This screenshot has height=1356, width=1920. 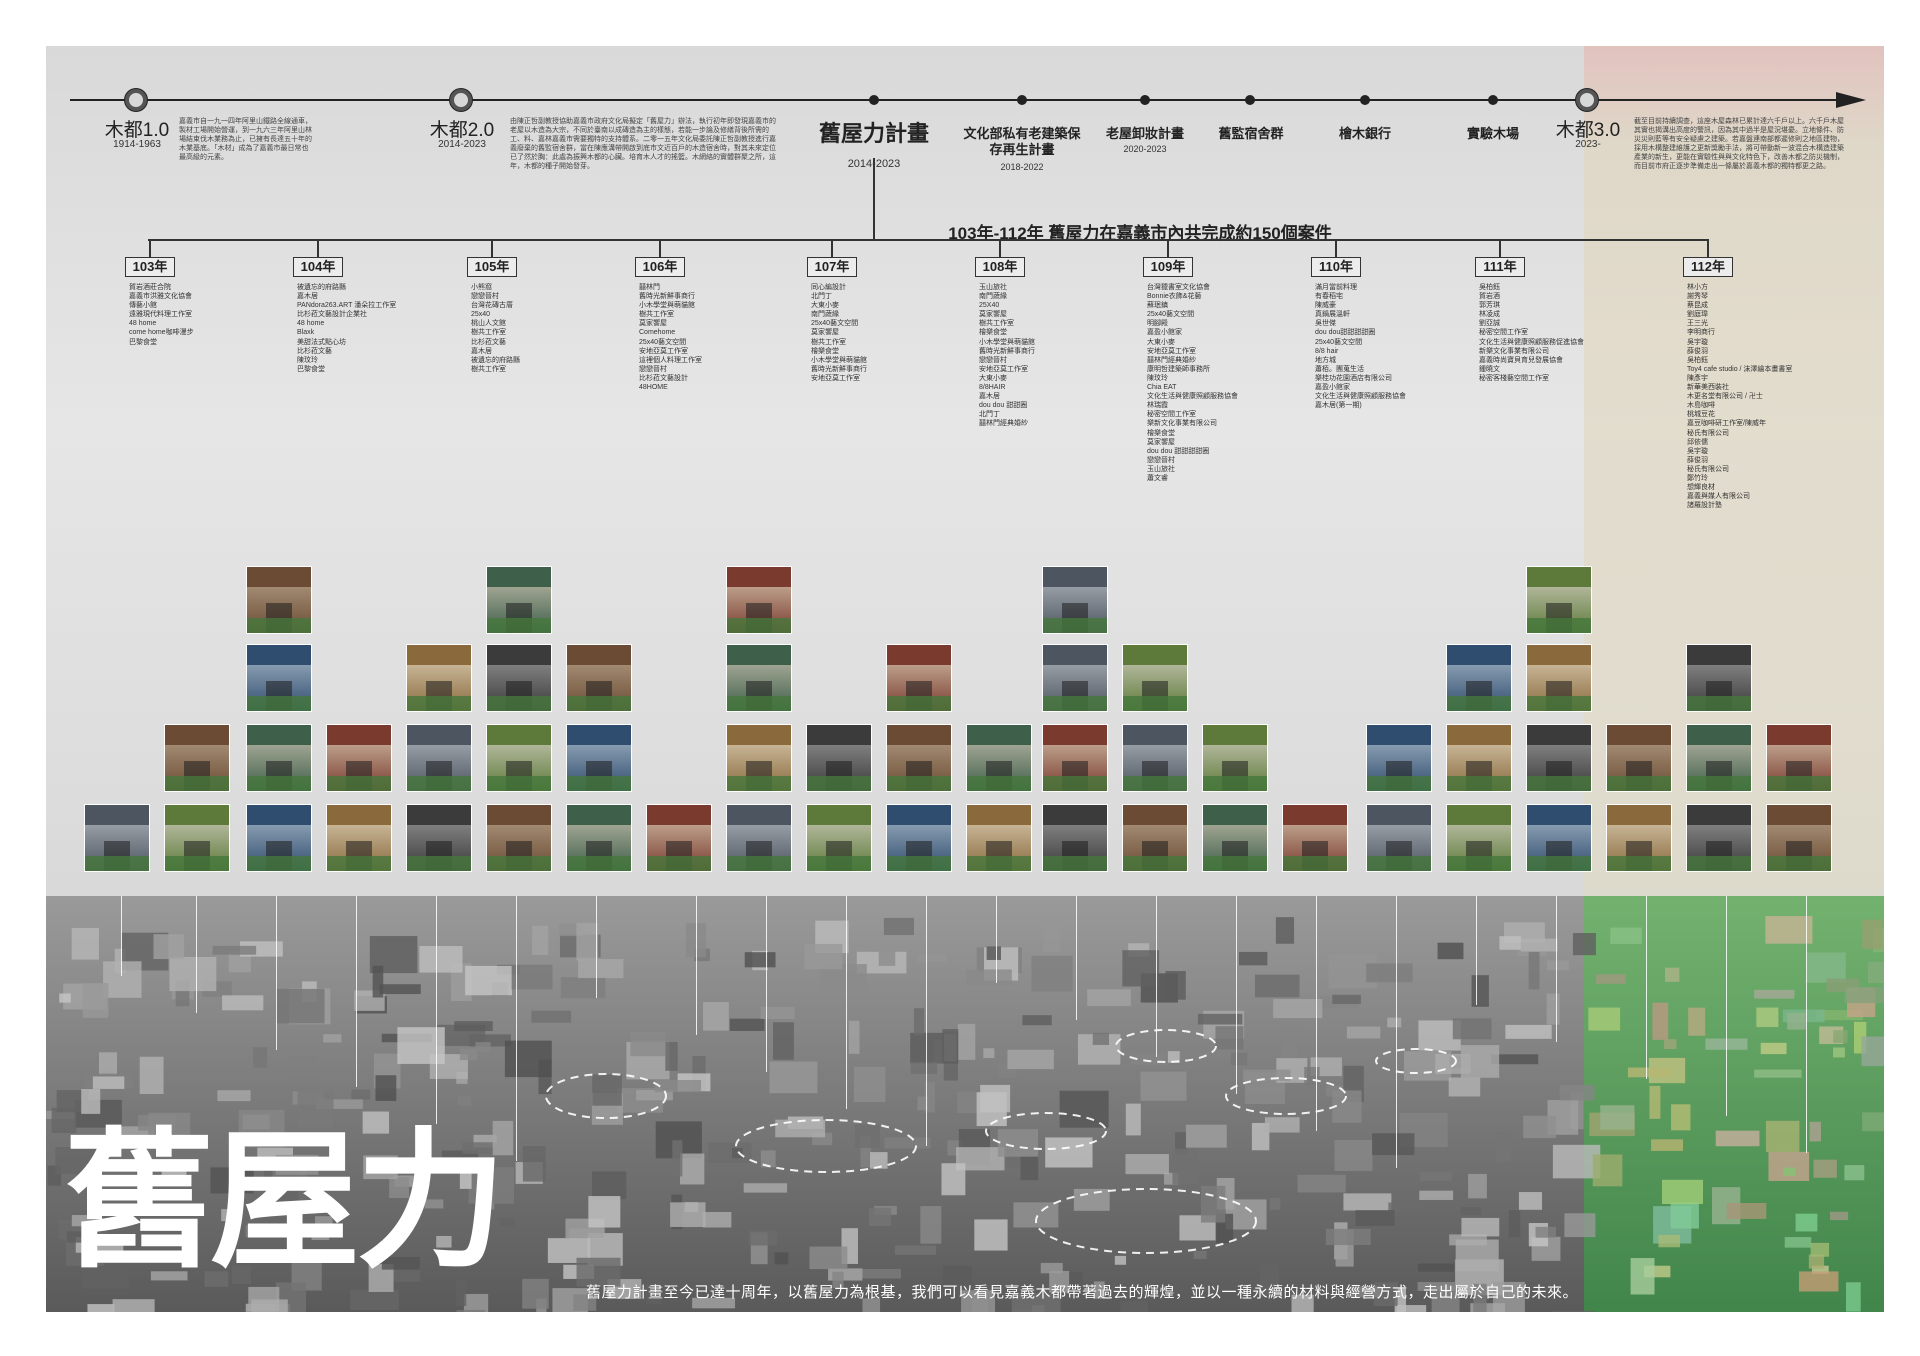 I want to click on case-item: 想輝良材, so click(x=1701, y=488).